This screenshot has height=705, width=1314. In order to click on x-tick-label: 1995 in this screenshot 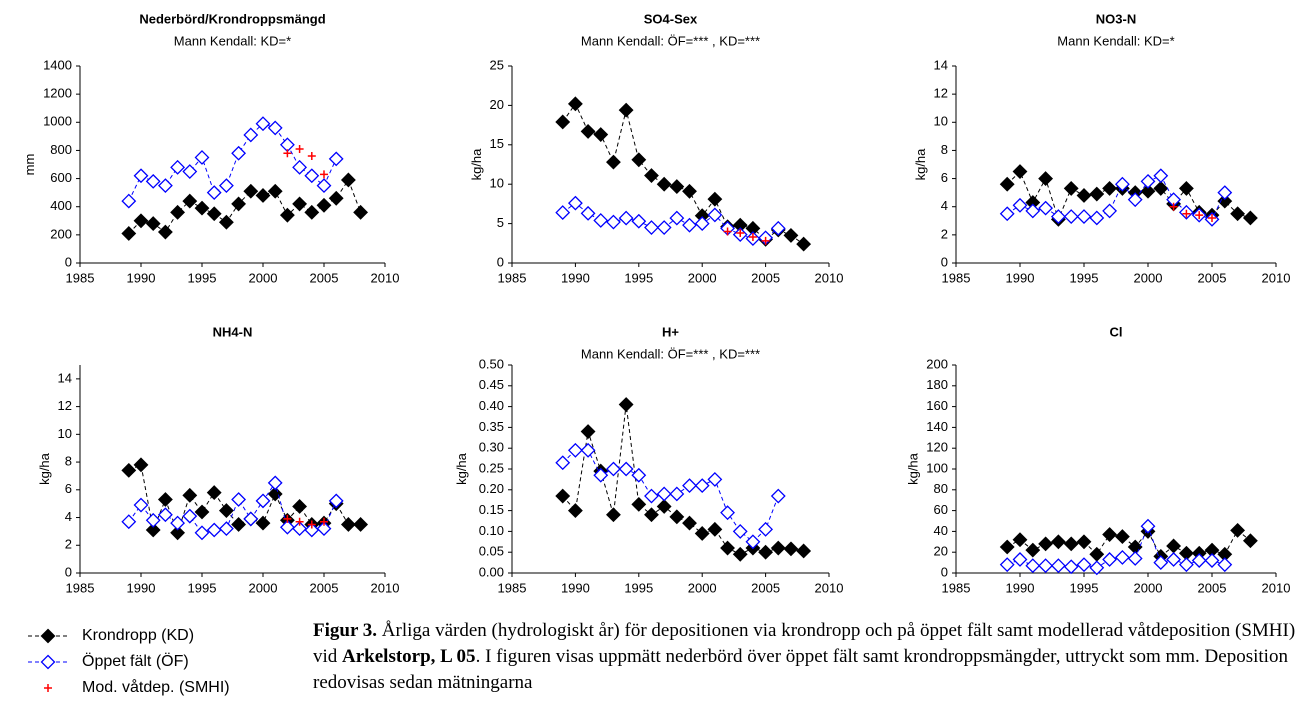, I will do `click(202, 277)`.